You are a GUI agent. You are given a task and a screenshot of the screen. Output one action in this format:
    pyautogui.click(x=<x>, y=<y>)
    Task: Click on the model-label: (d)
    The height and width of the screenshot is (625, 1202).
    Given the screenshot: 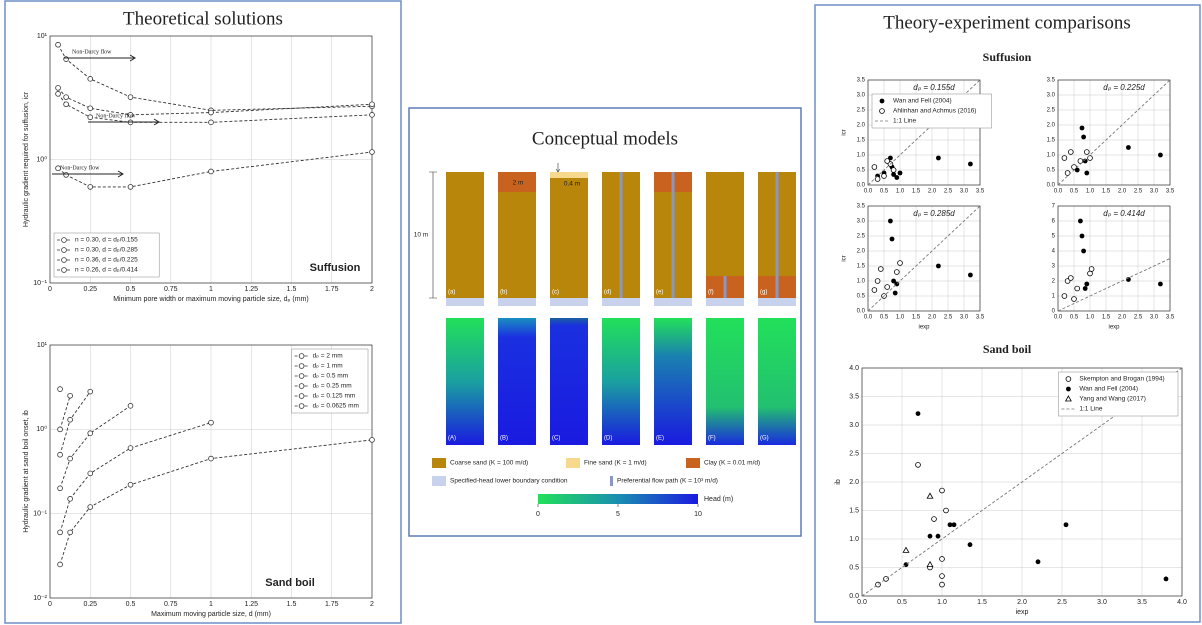 What is the action you would take?
    pyautogui.click(x=607, y=293)
    